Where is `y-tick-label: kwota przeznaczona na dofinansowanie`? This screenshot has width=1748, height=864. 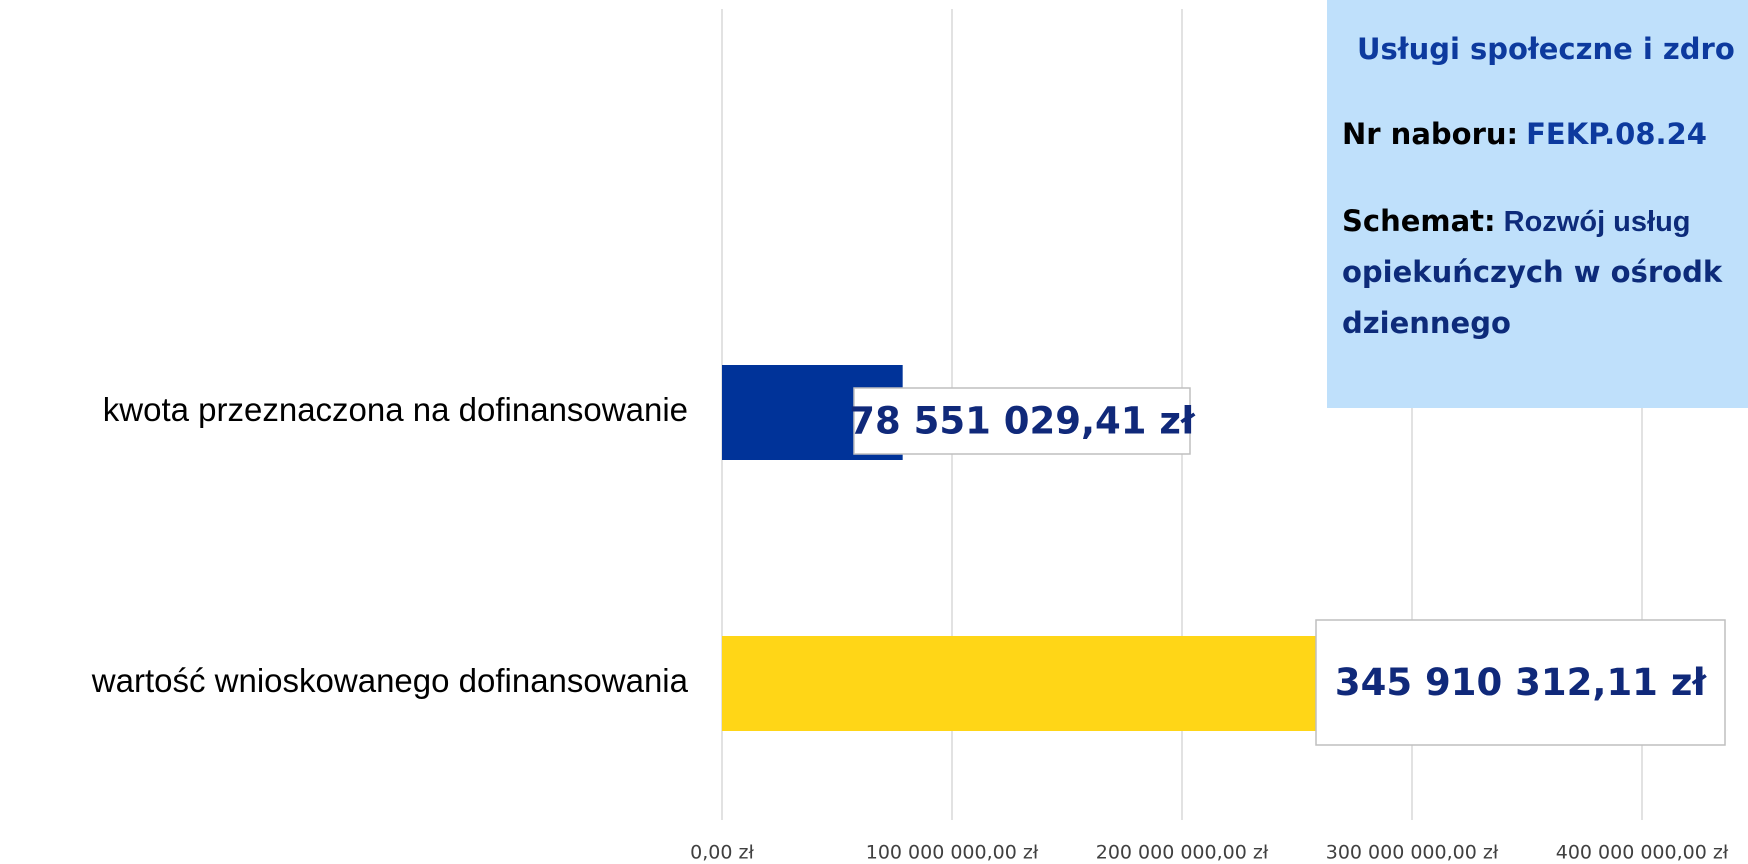
y-tick-label: kwota przeznaczona na dofinansowanie is located at coordinates (395, 409).